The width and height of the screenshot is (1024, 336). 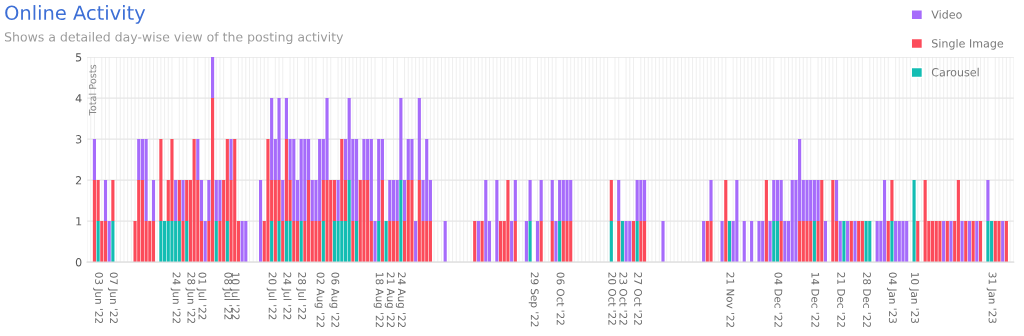 I want to click on legend-label: Single Image, so click(x=968, y=44).